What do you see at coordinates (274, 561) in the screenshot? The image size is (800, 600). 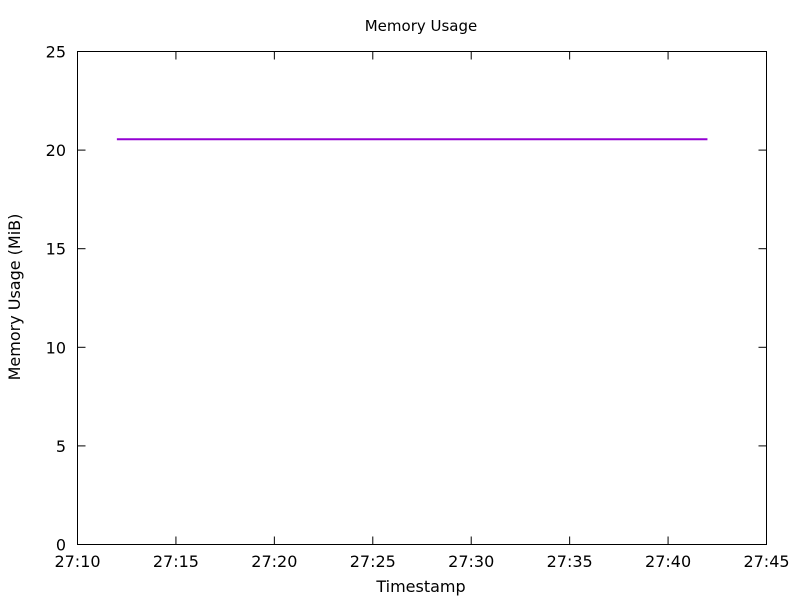 I see `x-tick-label: 27:20` at bounding box center [274, 561].